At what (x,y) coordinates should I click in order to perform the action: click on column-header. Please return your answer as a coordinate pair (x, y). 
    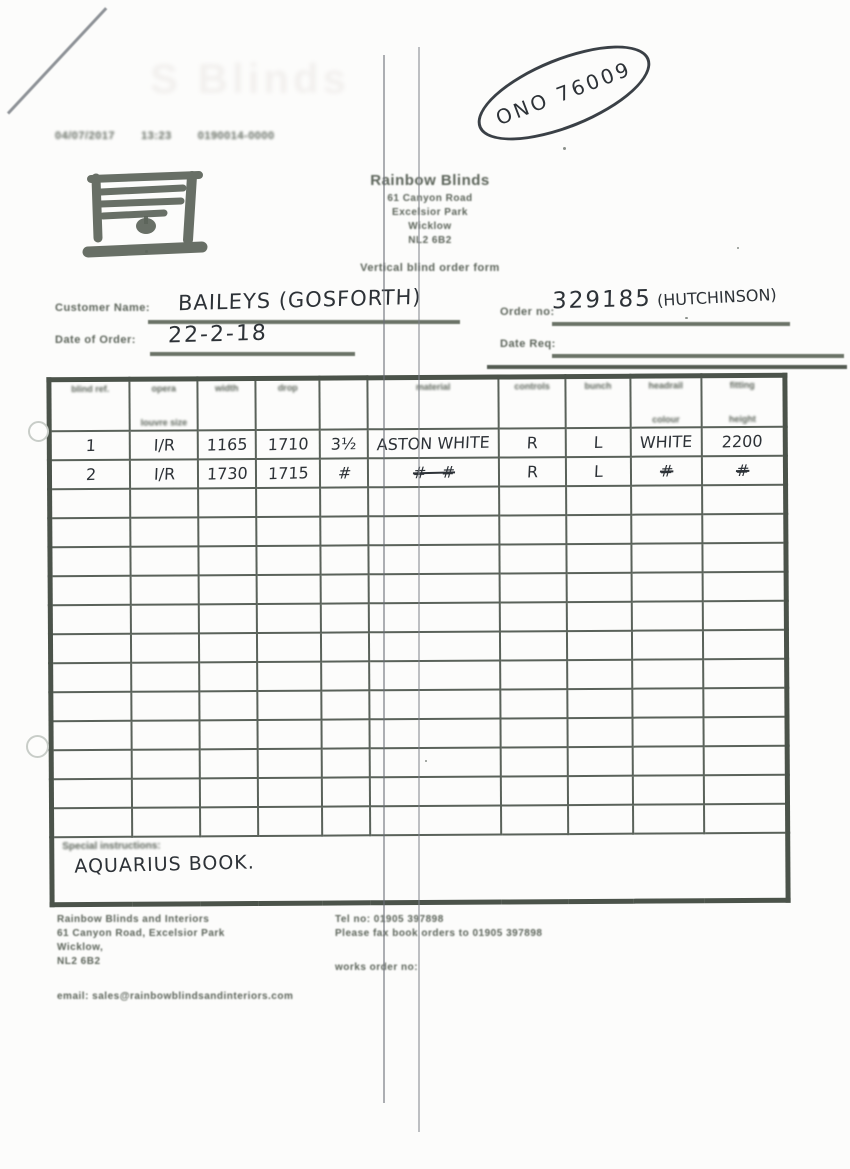
    Looking at the image, I should click on (343, 403).